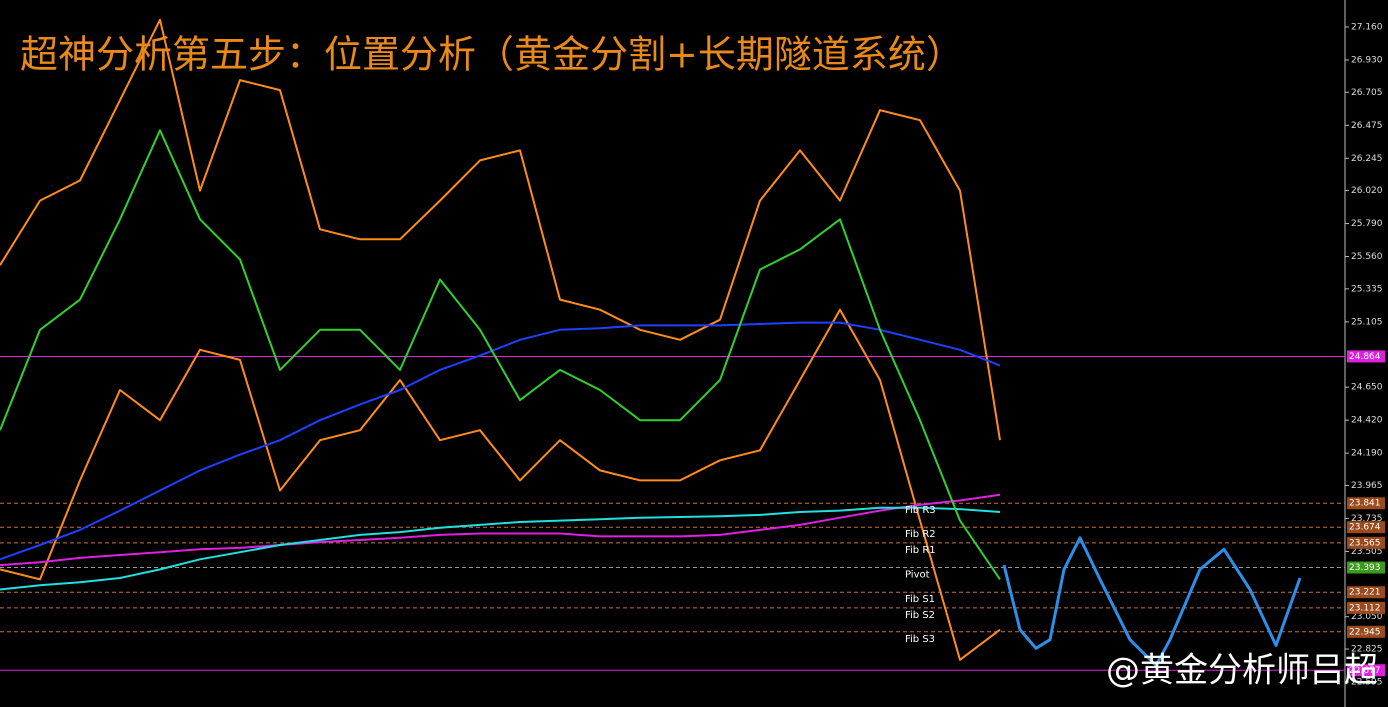 The image size is (1388, 707). What do you see at coordinates (920, 599) in the screenshot?
I see `fib-label: Fib S1` at bounding box center [920, 599].